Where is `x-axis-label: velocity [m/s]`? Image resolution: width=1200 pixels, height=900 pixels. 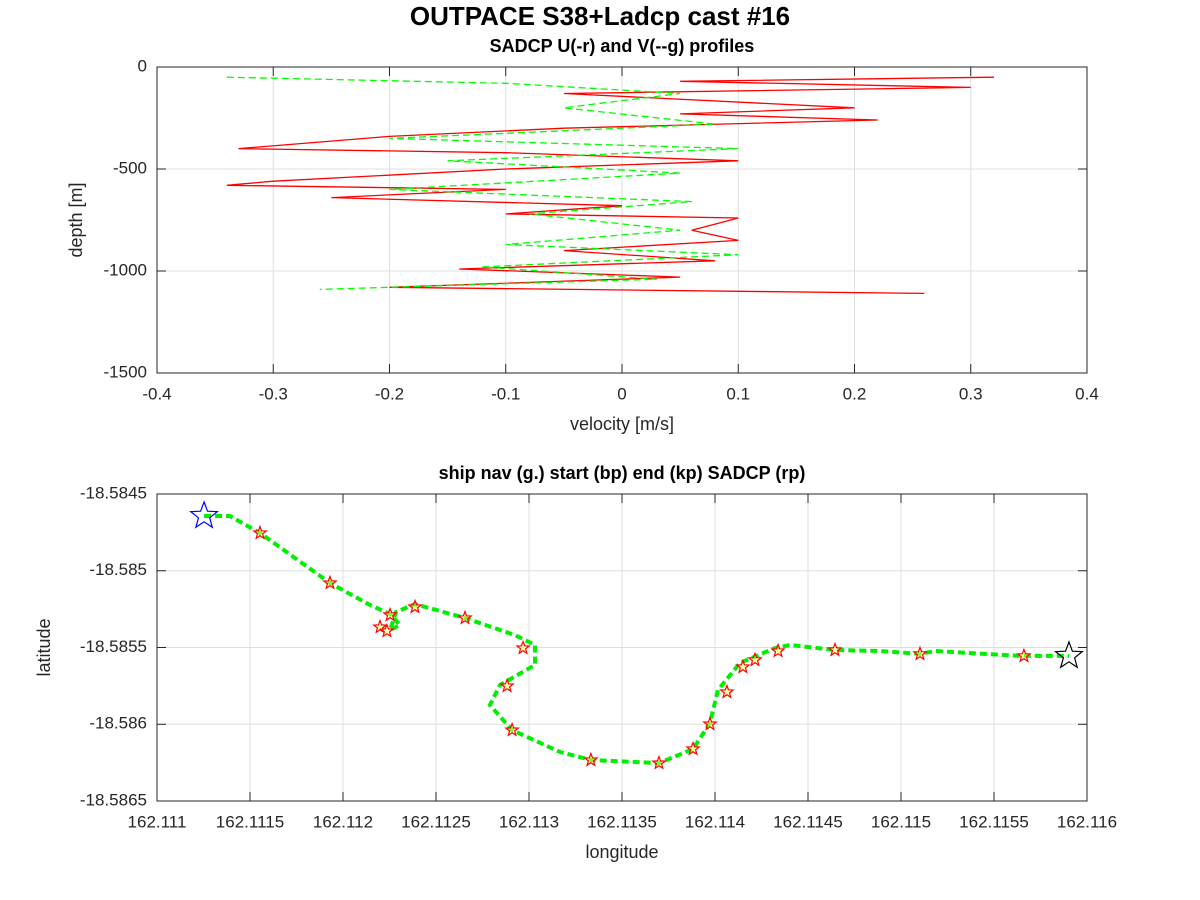 x-axis-label: velocity [m/s] is located at coordinates (622, 424).